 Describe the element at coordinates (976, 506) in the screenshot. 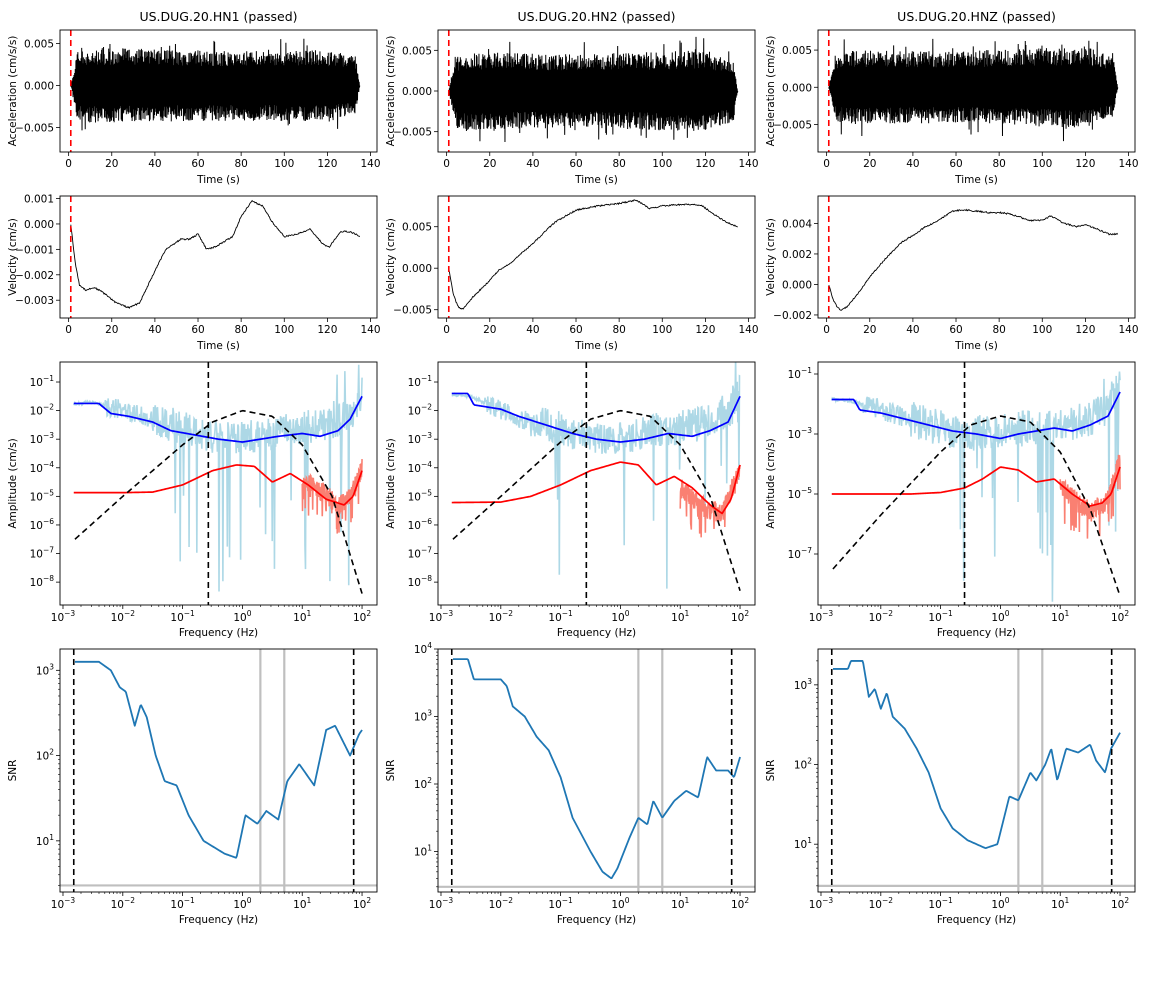

I see `brune-model-curve` at that location.